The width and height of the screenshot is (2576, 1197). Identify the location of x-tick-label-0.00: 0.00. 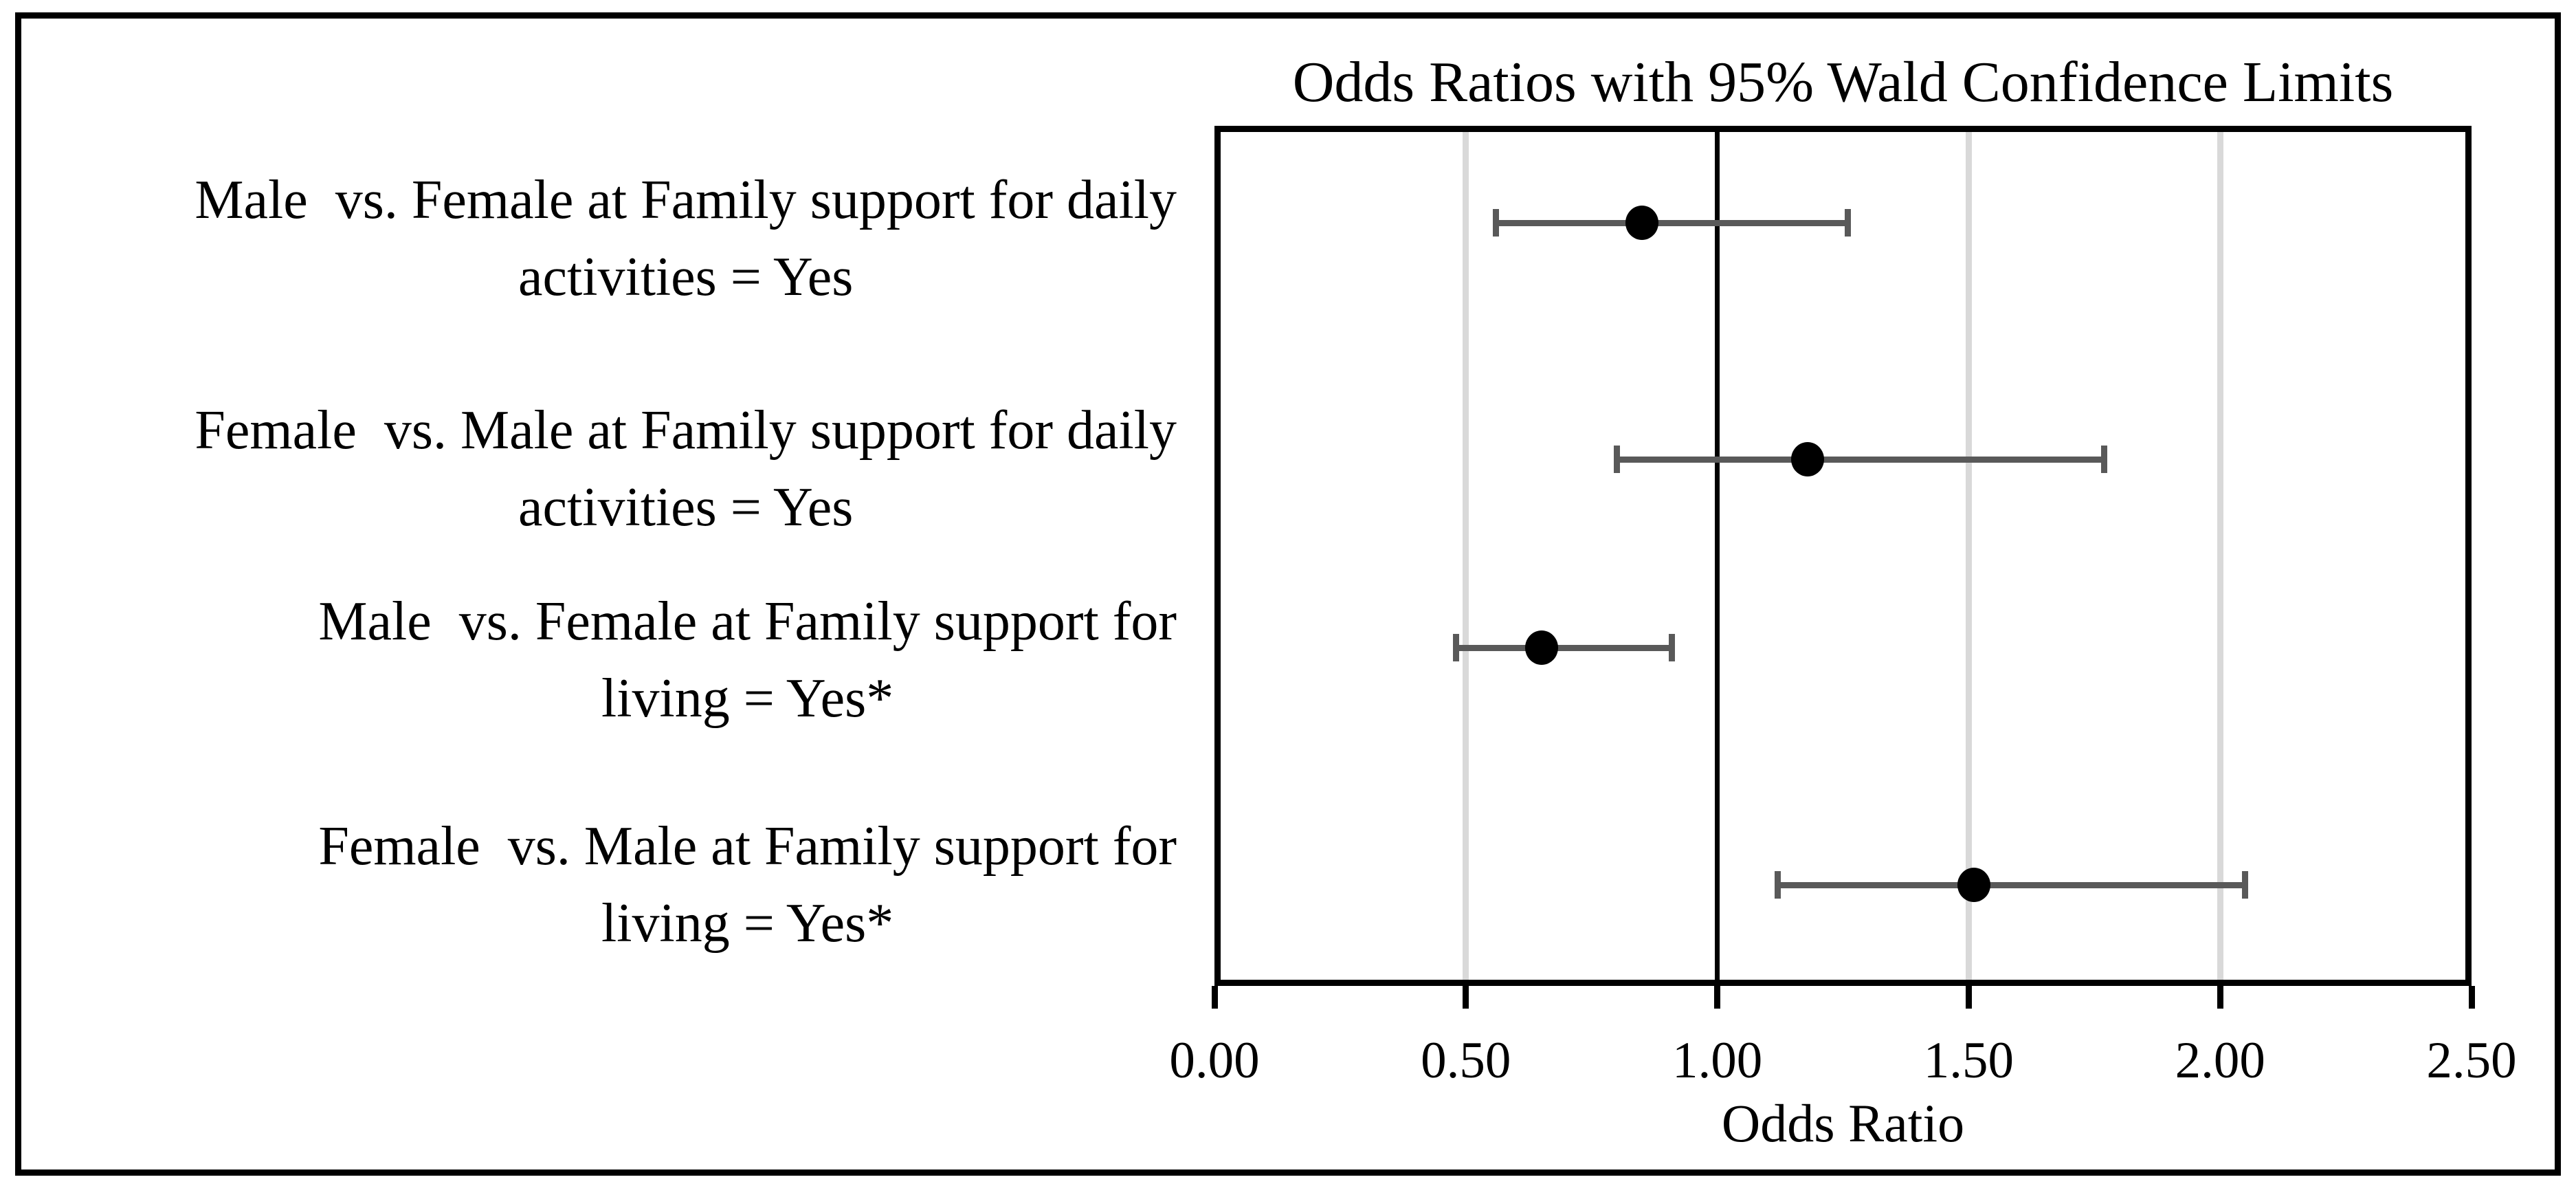
(1214, 1060).